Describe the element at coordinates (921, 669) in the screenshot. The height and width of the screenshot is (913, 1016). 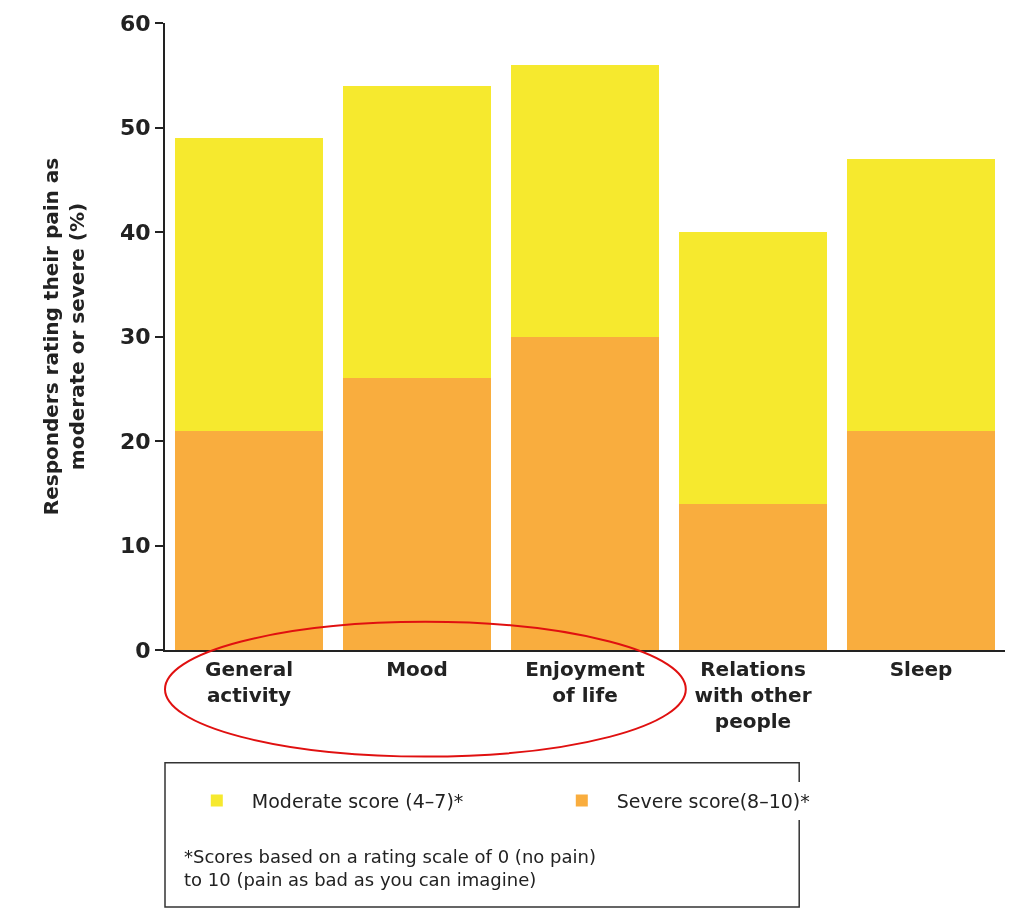
I see `x-tick-label: Sleep` at that location.